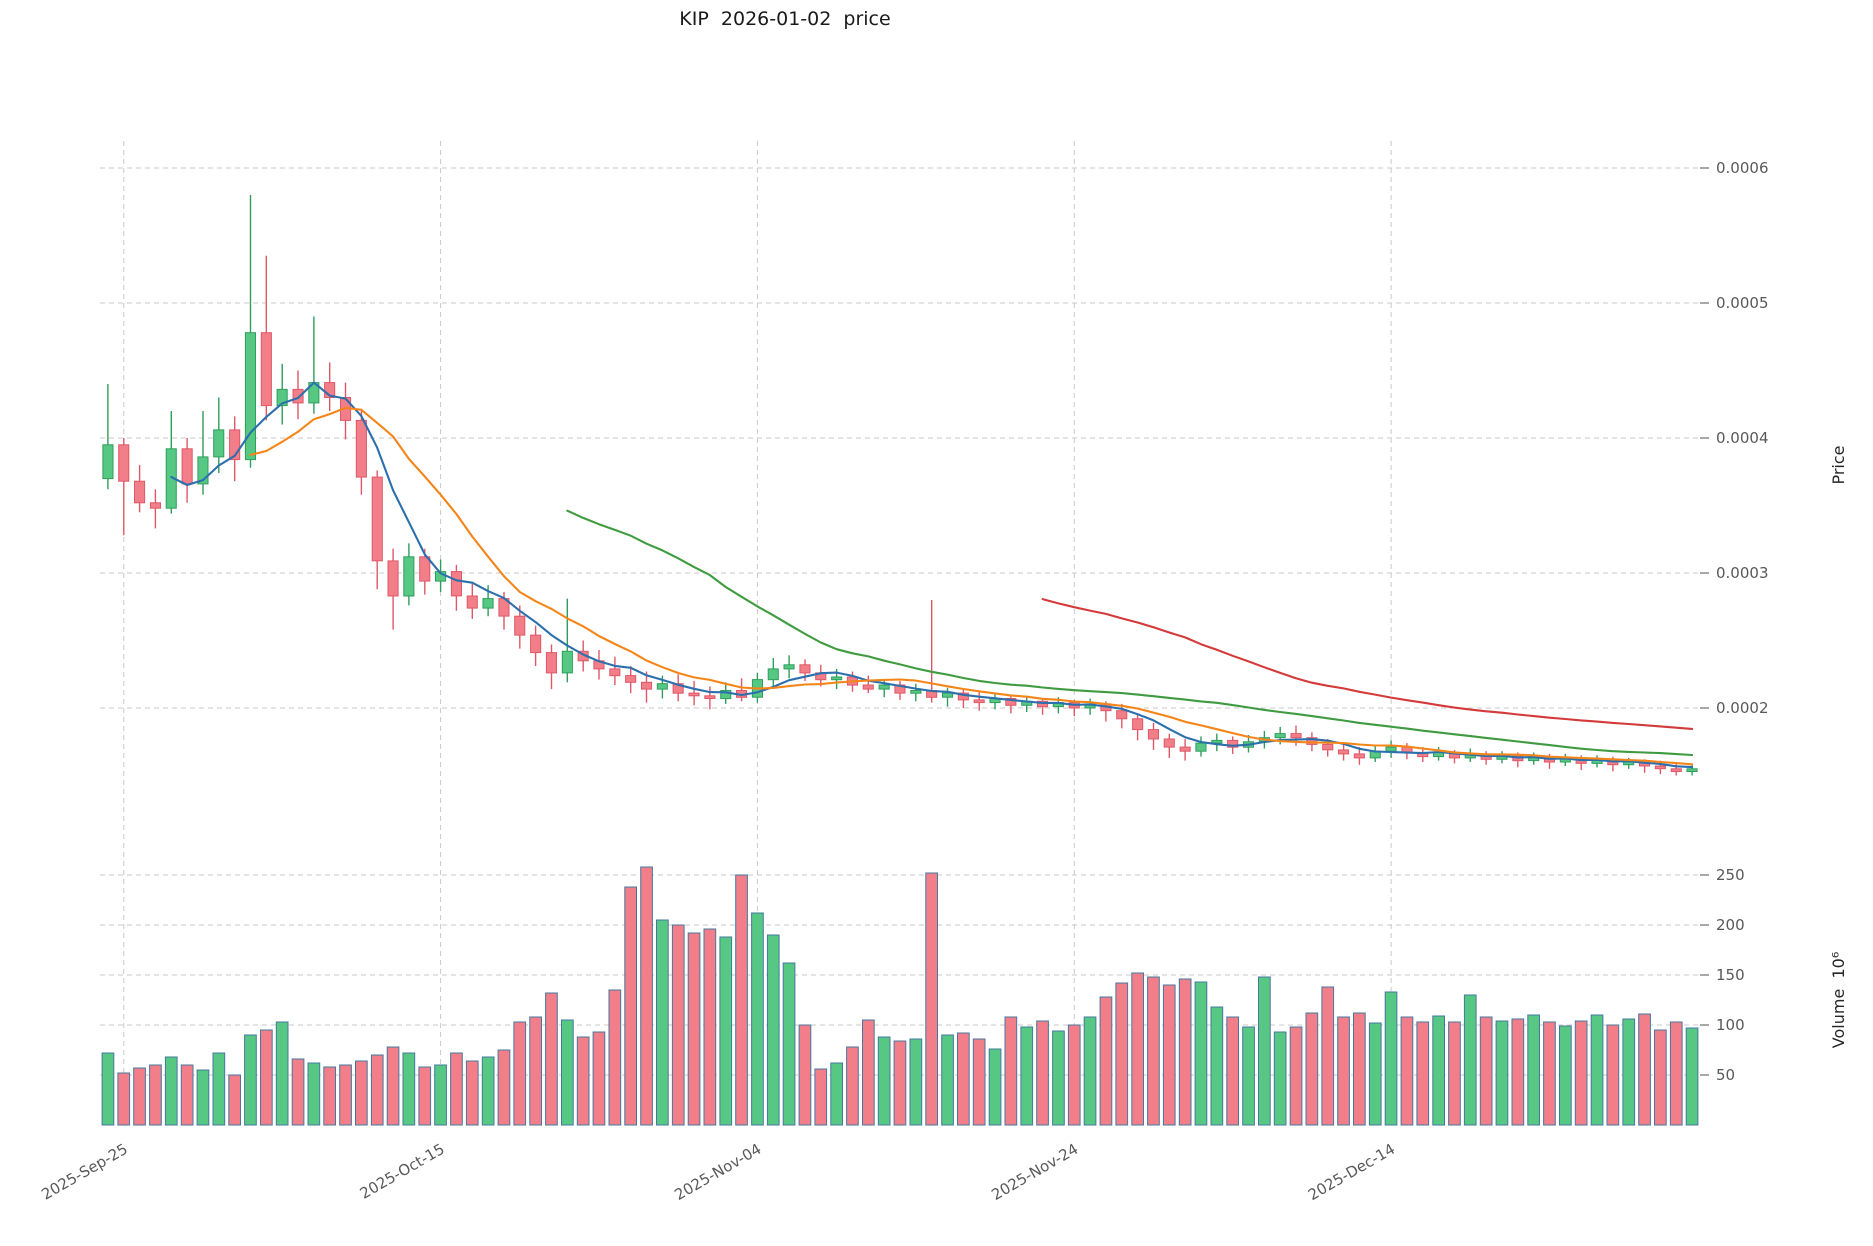  What do you see at coordinates (717, 1172) in the screenshot?
I see `date-tick-label: 2025-Nov-04` at bounding box center [717, 1172].